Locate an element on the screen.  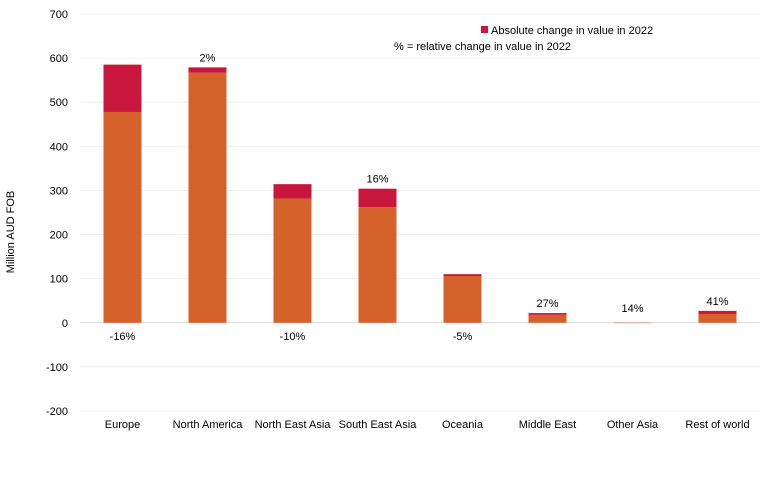
pct-label: 14% is located at coordinates (632, 309).